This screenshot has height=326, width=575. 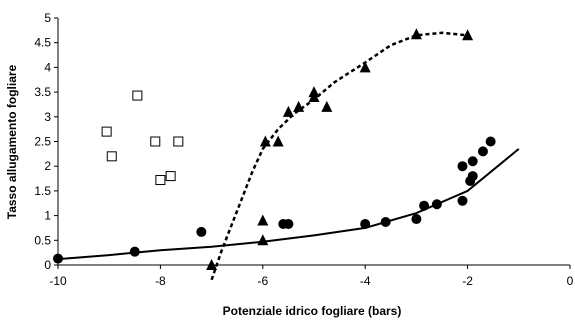 I want to click on y-tick-label: 1.5, so click(x=42, y=191).